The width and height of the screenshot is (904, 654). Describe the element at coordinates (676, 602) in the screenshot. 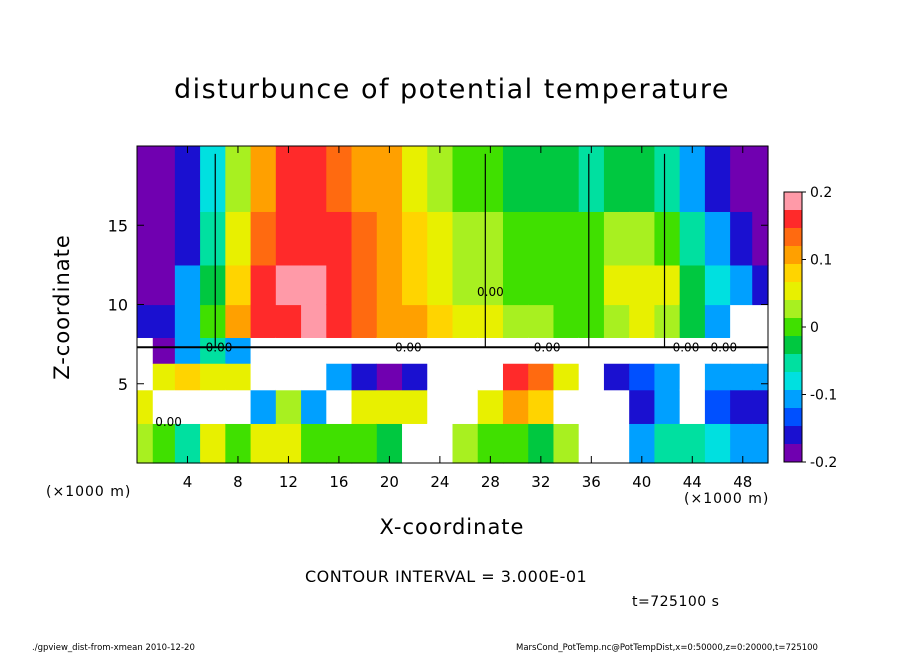

I see `time-label: t=725100 s` at that location.